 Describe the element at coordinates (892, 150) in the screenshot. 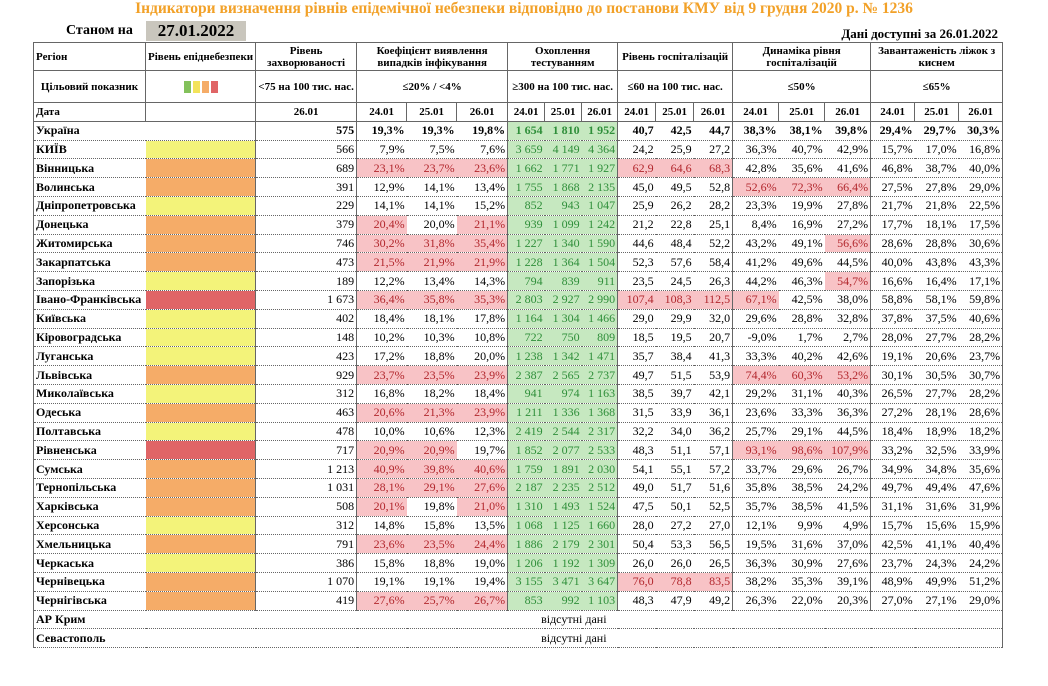

I see `oxygen-beds-value: 15,7%` at that location.